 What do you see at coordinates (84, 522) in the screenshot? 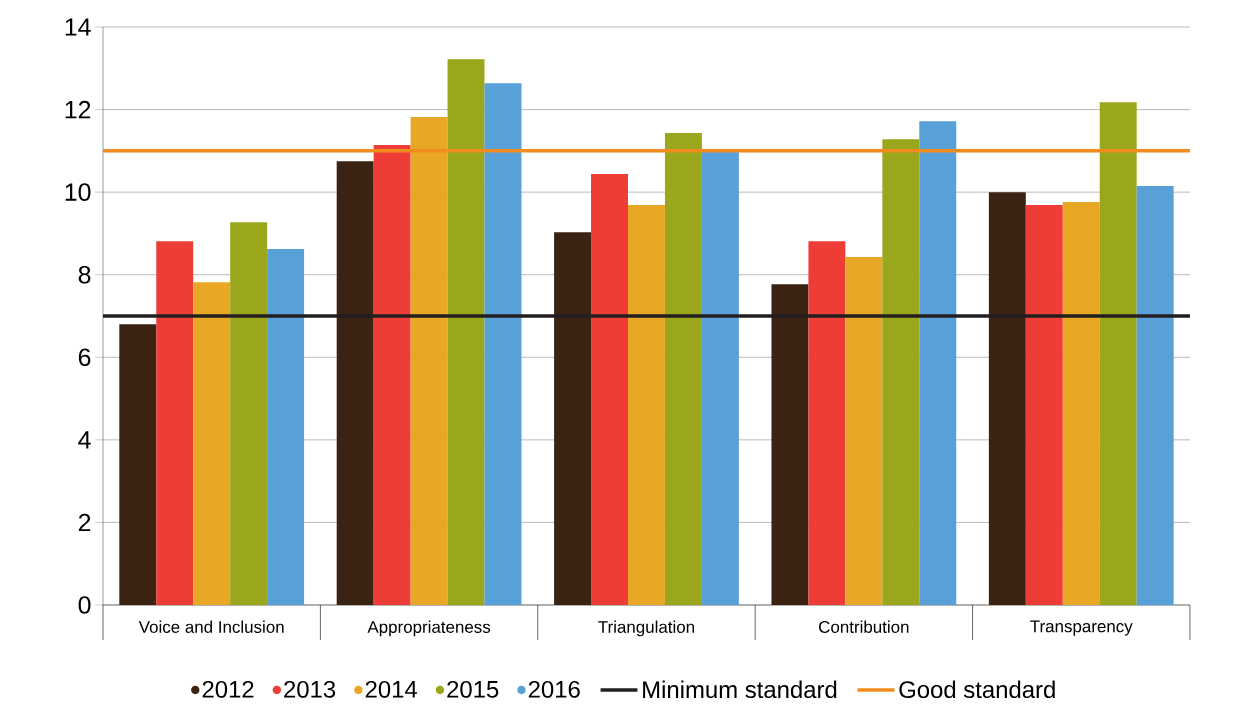
I see `y-tick-label: 2` at bounding box center [84, 522].